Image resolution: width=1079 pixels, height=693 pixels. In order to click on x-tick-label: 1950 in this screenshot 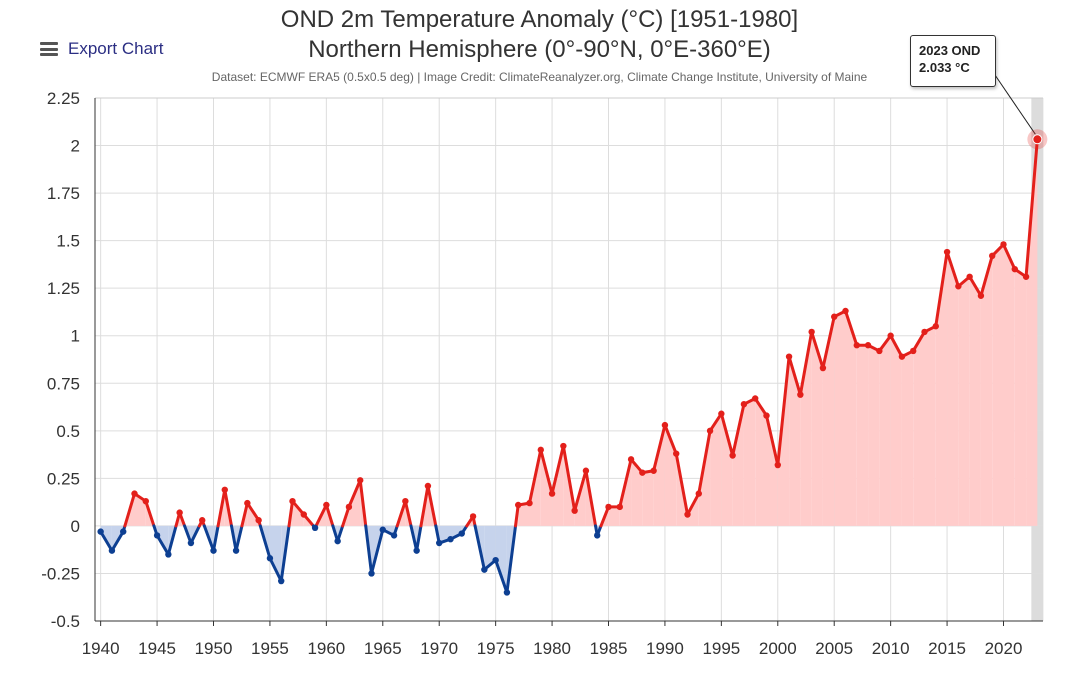, I will do `click(214, 648)`.